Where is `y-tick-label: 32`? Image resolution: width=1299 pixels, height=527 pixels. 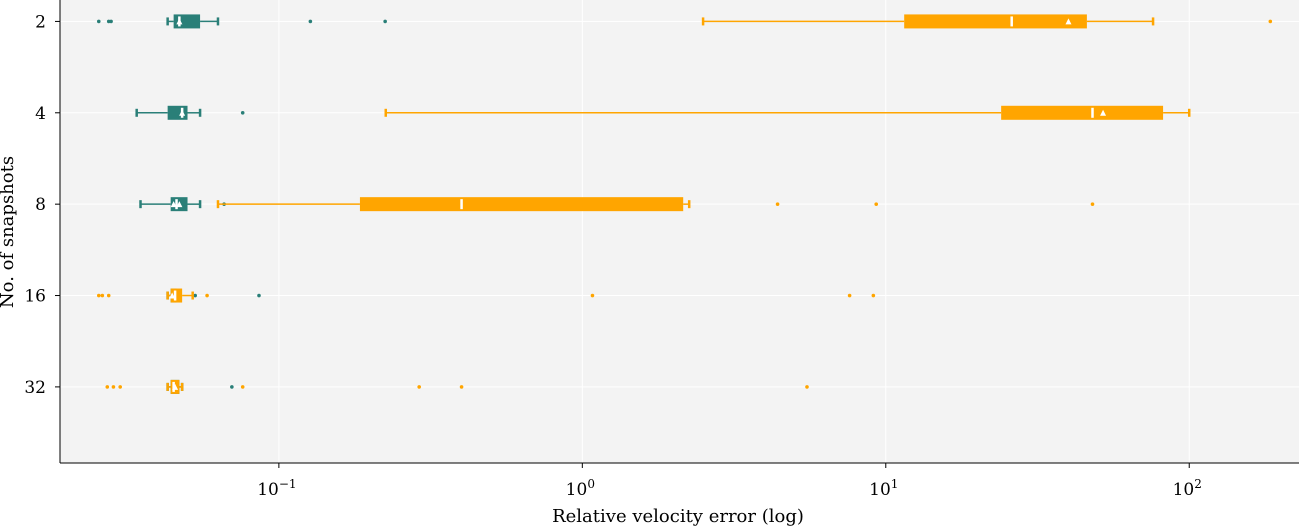
y-tick-label: 32 is located at coordinates (35, 388).